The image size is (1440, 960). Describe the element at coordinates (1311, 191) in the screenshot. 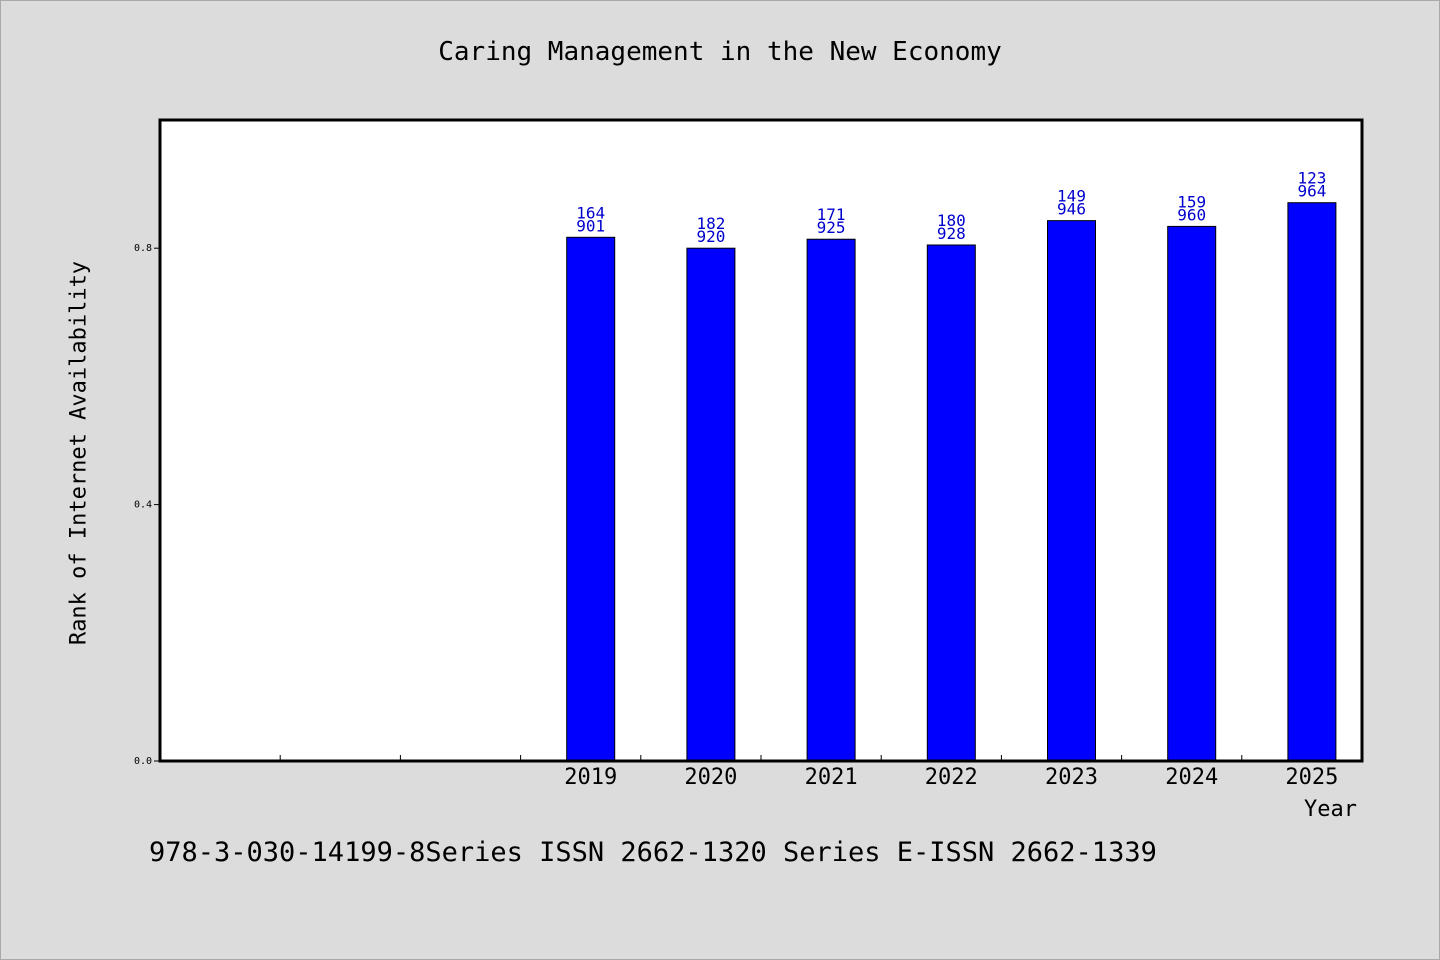

I see `bar-label-bottom: 964` at that location.